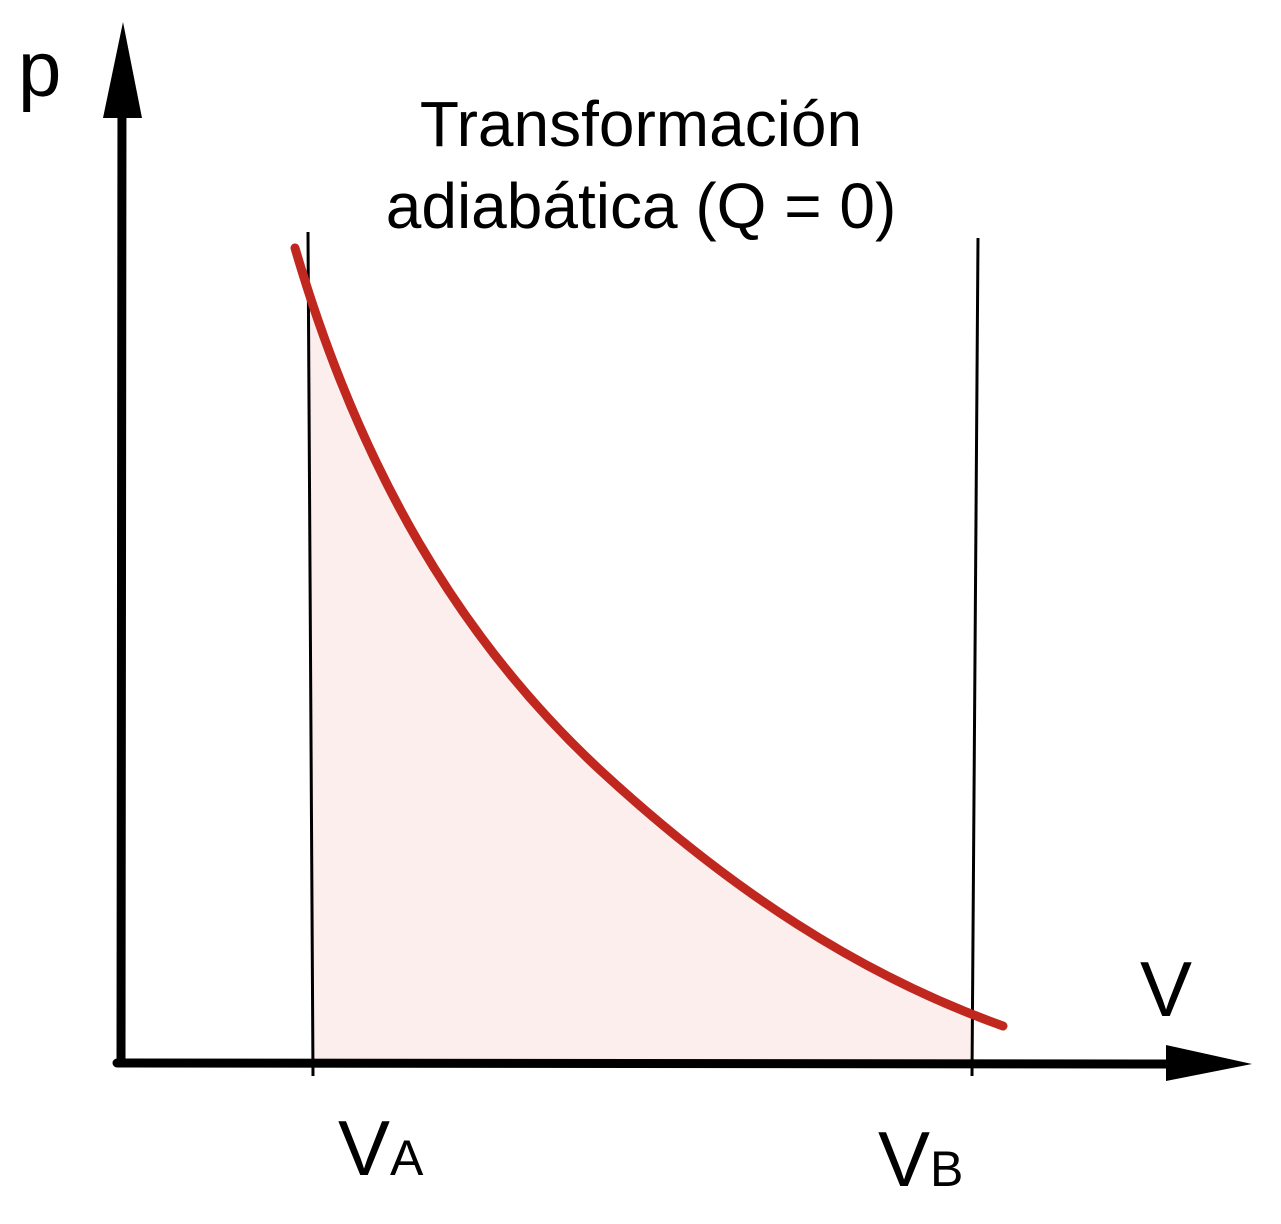 This screenshot has width=1281, height=1224. What do you see at coordinates (364, 1148) in the screenshot?
I see `volume-a-symbol: V` at bounding box center [364, 1148].